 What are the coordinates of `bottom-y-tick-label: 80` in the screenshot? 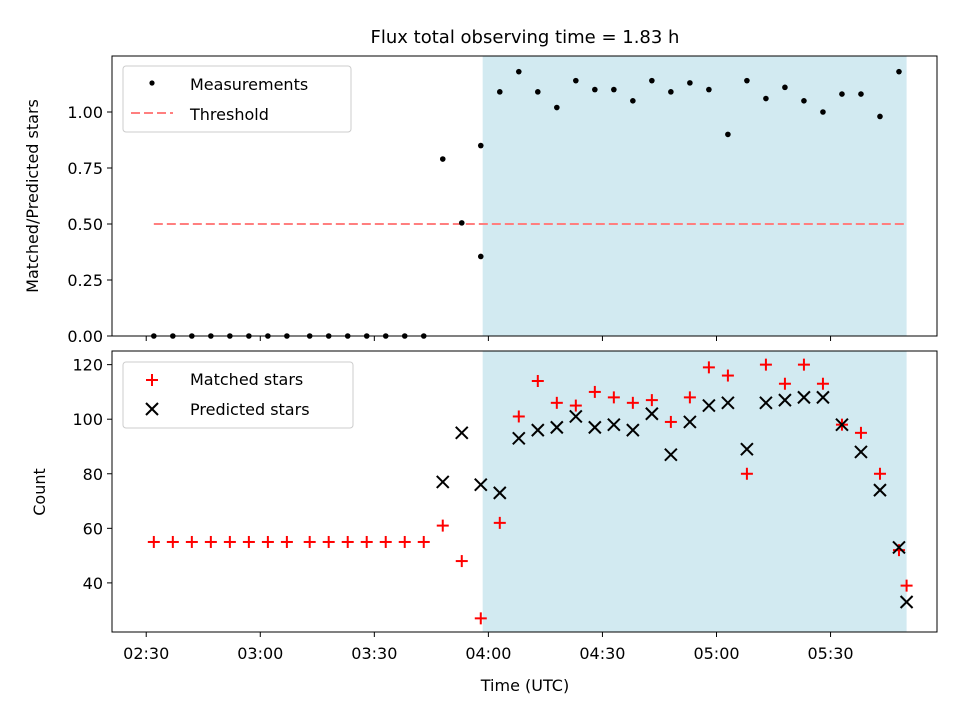 It's located at (93, 474).